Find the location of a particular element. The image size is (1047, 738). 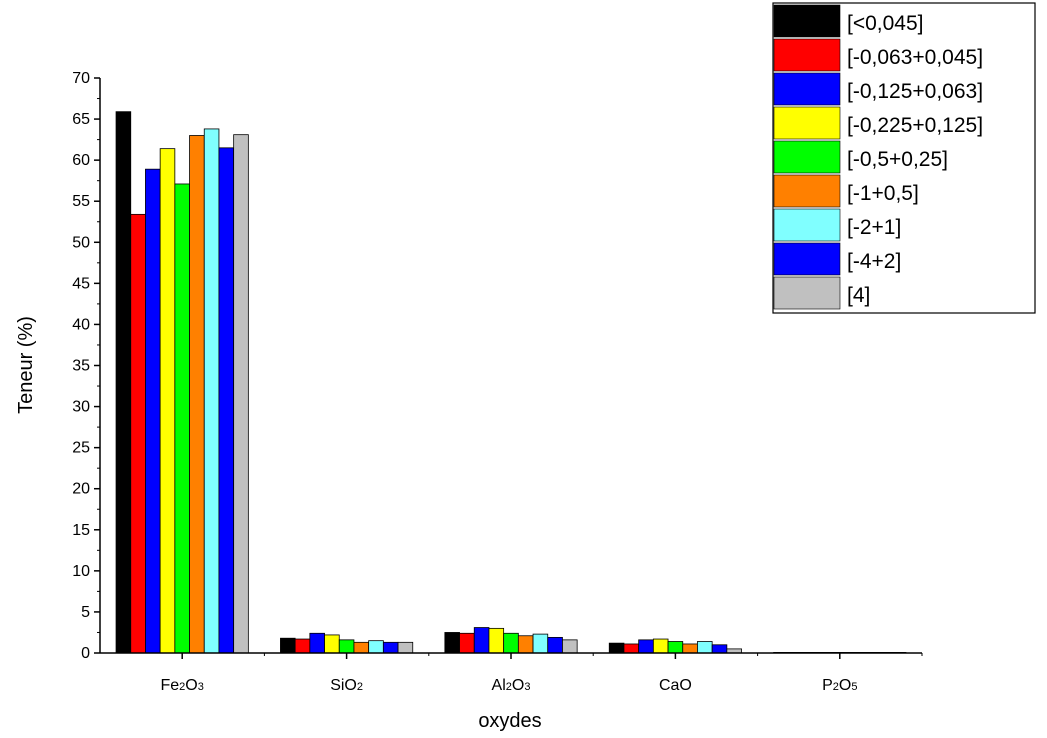

x-tick-label: Al2O3 is located at coordinates (511, 685).